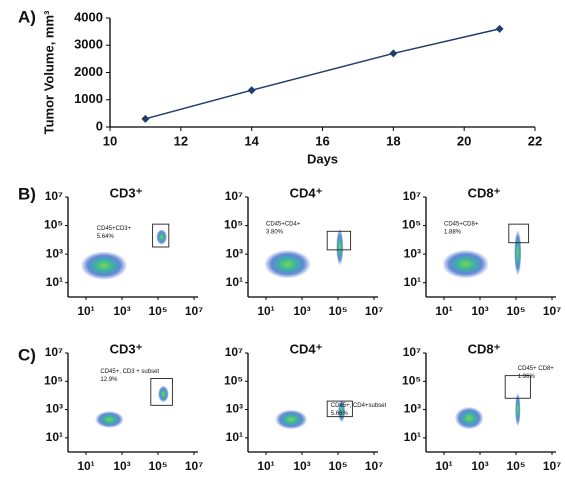 The height and width of the screenshot is (483, 565). I want to click on y-tick-label: 1000, so click(88, 98).